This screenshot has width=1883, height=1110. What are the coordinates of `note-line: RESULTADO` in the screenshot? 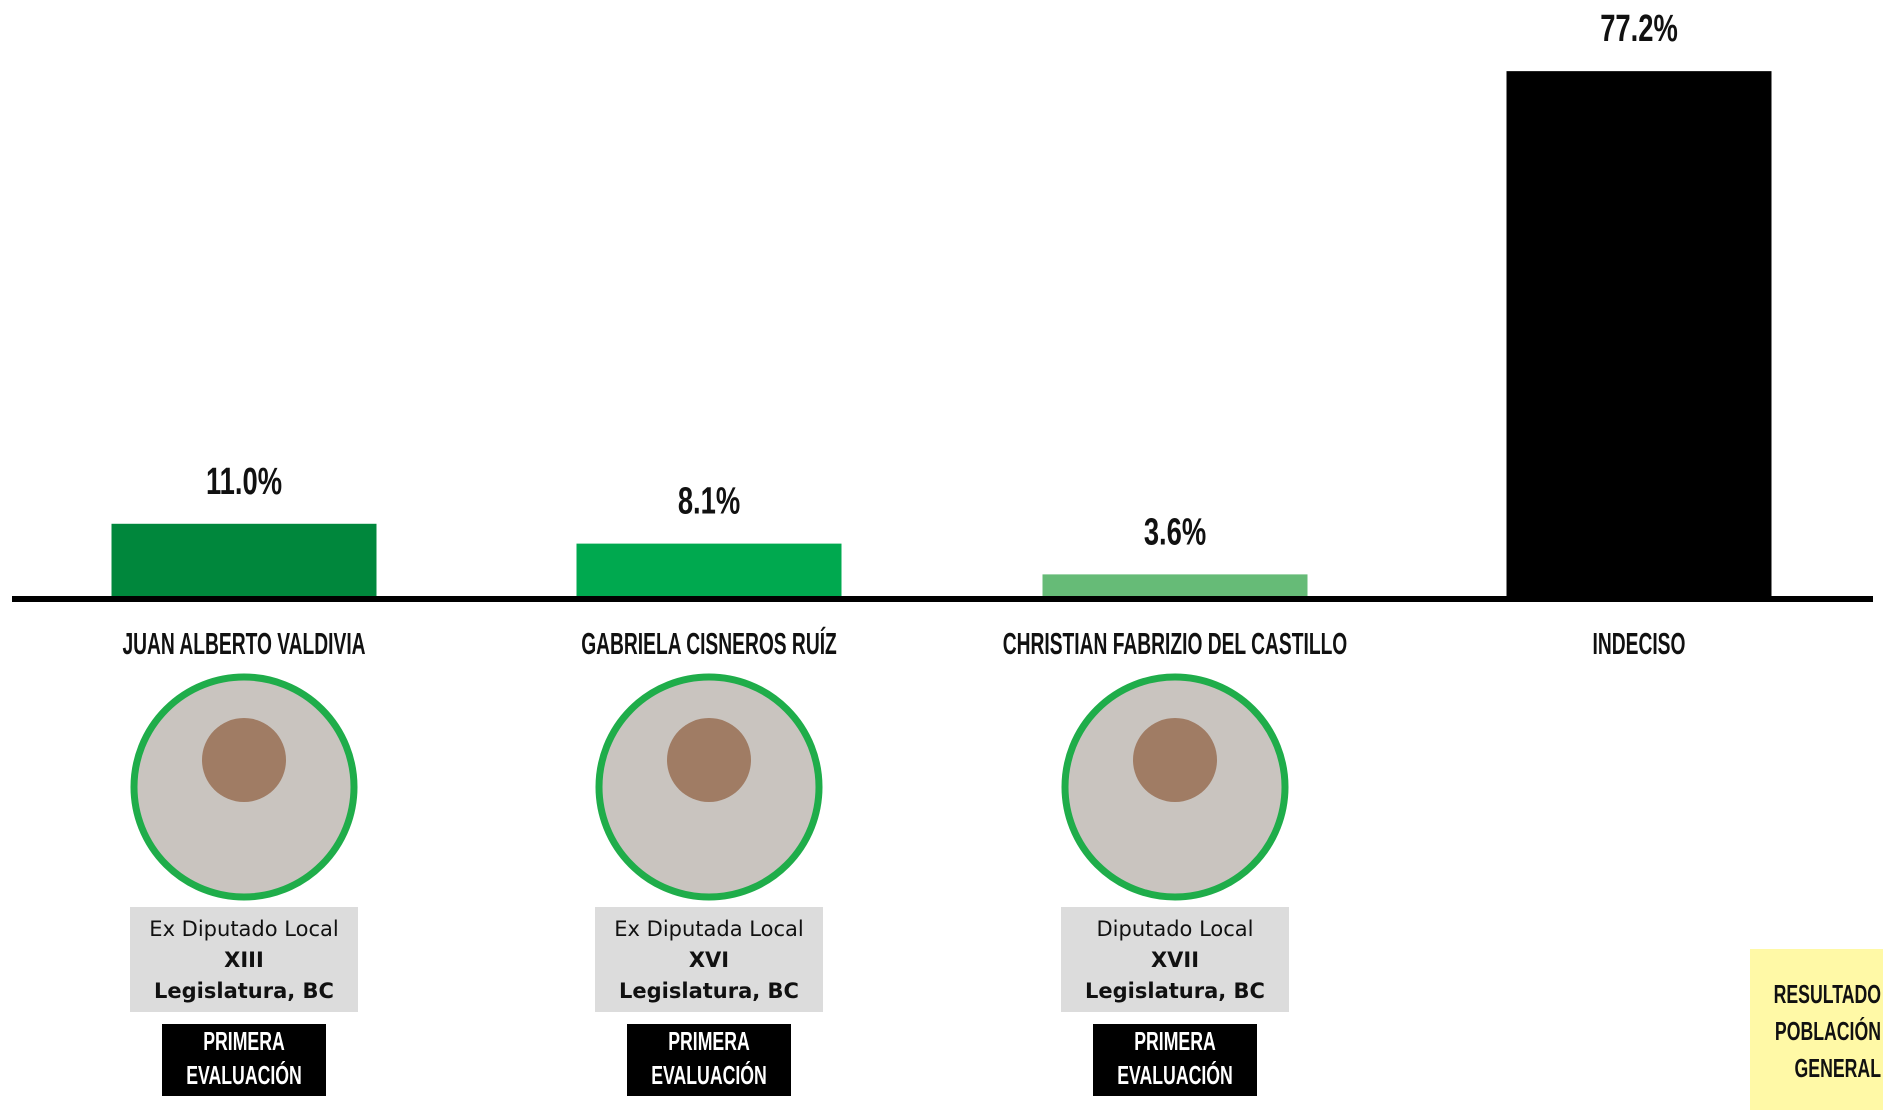 It's located at (1827, 994).